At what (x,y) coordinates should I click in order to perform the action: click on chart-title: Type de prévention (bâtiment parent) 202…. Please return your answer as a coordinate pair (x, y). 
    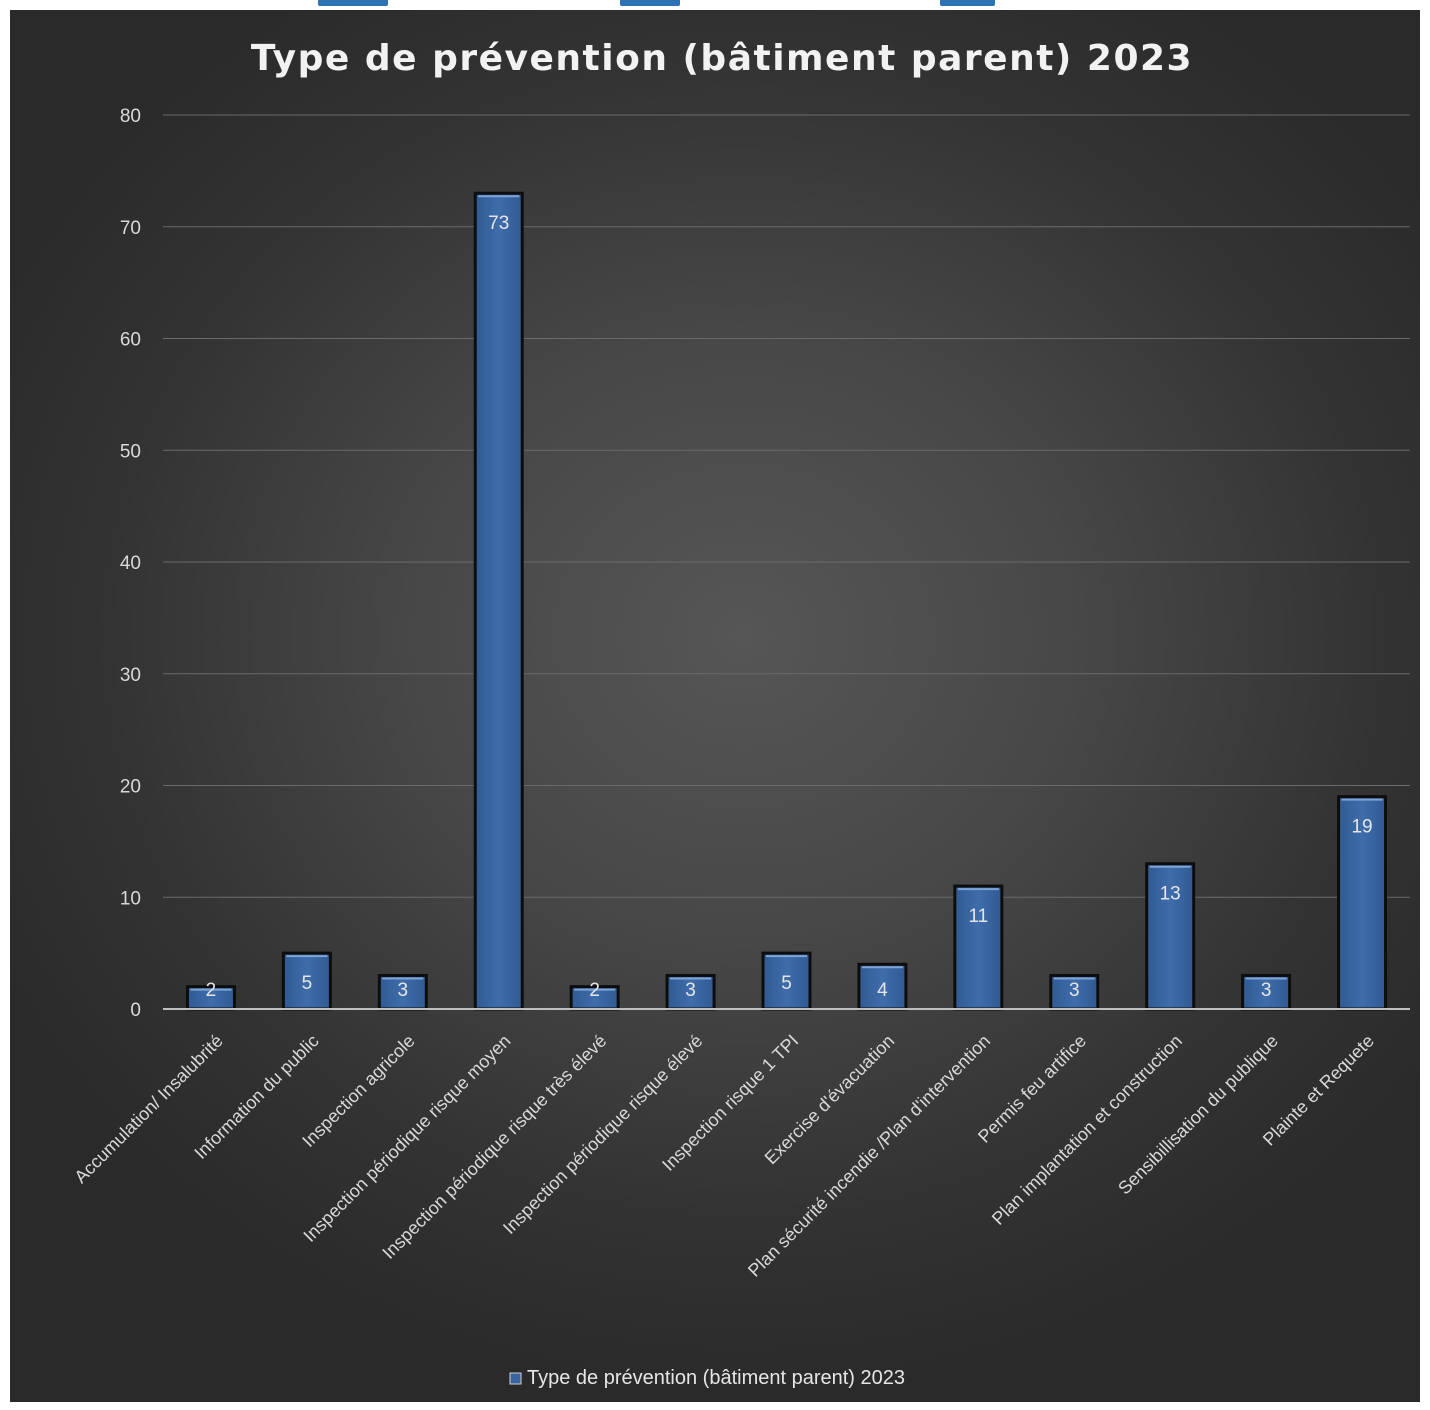
    Looking at the image, I should click on (722, 58).